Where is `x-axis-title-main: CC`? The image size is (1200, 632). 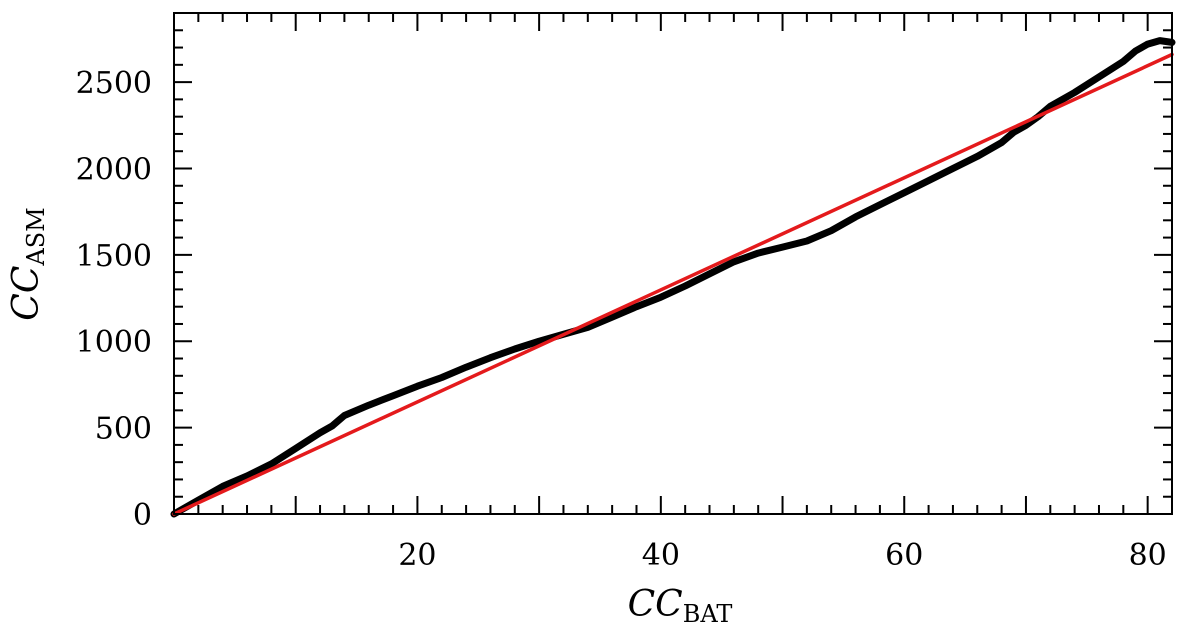
x-axis-title-main: CC is located at coordinates (655, 604).